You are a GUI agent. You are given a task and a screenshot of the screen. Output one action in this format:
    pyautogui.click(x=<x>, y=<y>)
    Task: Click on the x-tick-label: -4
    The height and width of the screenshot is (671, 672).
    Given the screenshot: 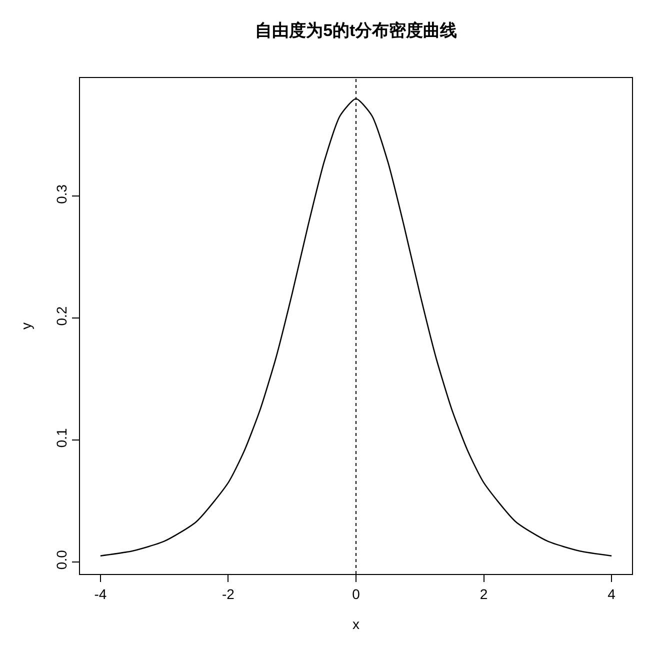 What is the action you would take?
    pyautogui.click(x=100, y=594)
    